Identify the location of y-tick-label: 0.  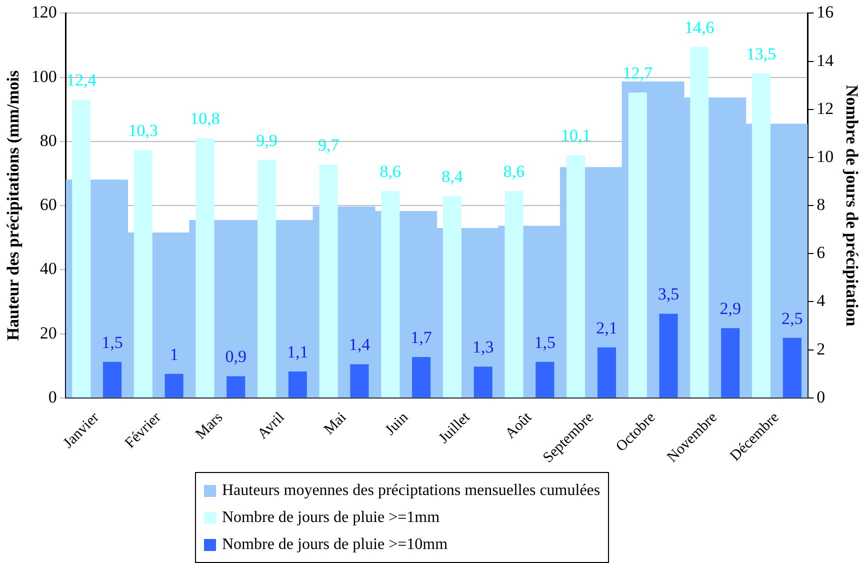
(52, 396).